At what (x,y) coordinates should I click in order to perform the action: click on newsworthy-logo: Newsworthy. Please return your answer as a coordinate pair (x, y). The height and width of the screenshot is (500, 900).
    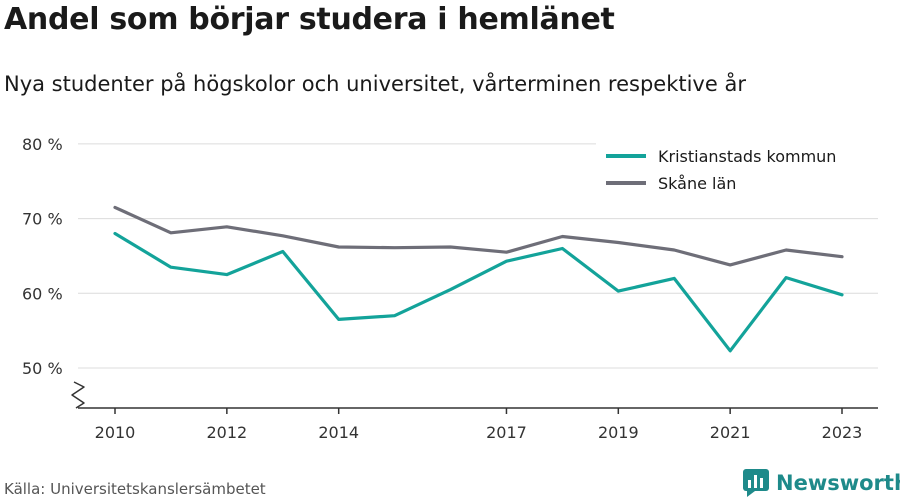
    Looking at the image, I should click on (821, 483).